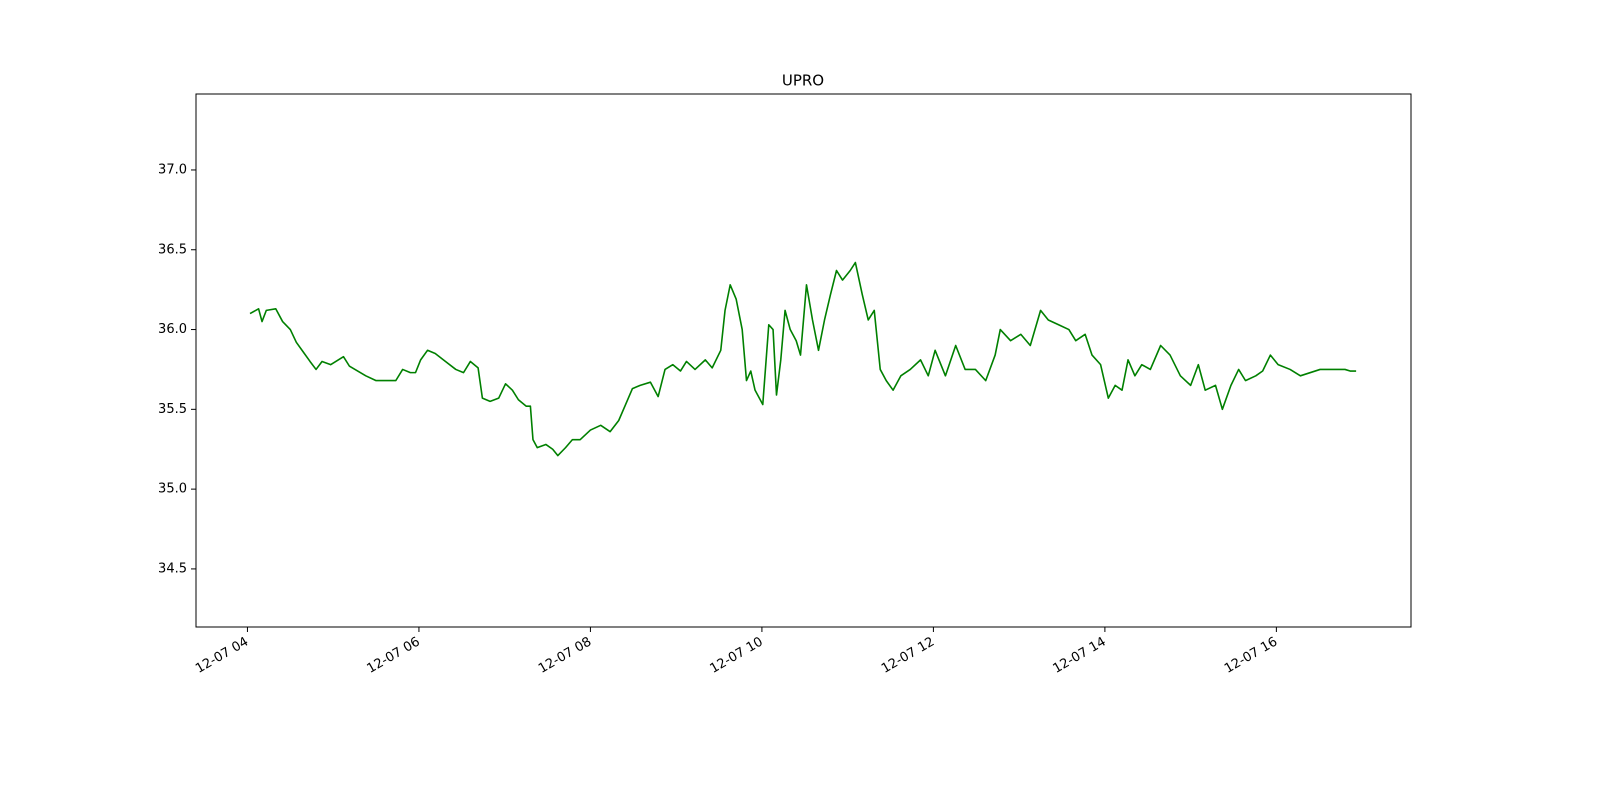 This screenshot has width=1600, height=804. What do you see at coordinates (172, 489) in the screenshot?
I see `y-tick-label: 35.0` at bounding box center [172, 489].